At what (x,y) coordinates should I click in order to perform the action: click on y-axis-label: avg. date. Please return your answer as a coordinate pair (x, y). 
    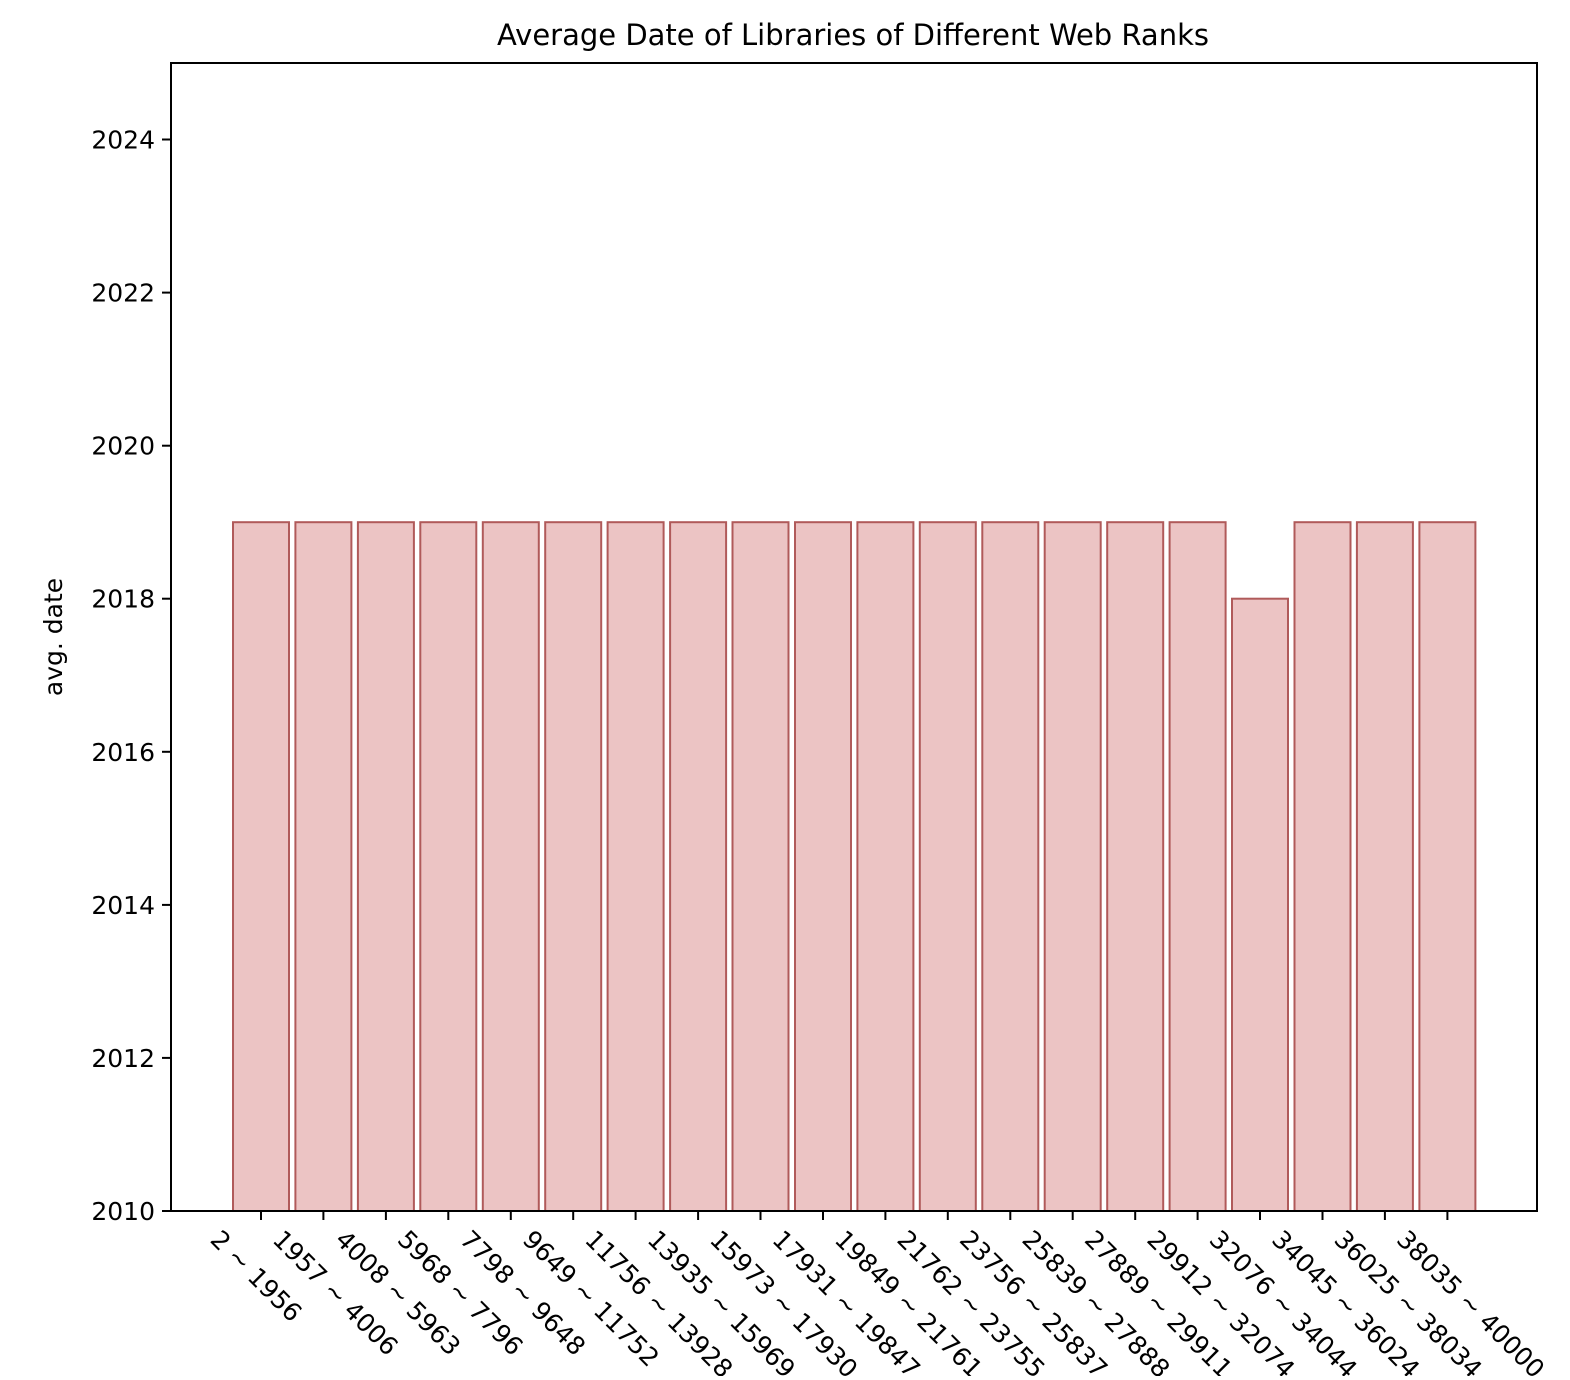
    Looking at the image, I should click on (53, 637).